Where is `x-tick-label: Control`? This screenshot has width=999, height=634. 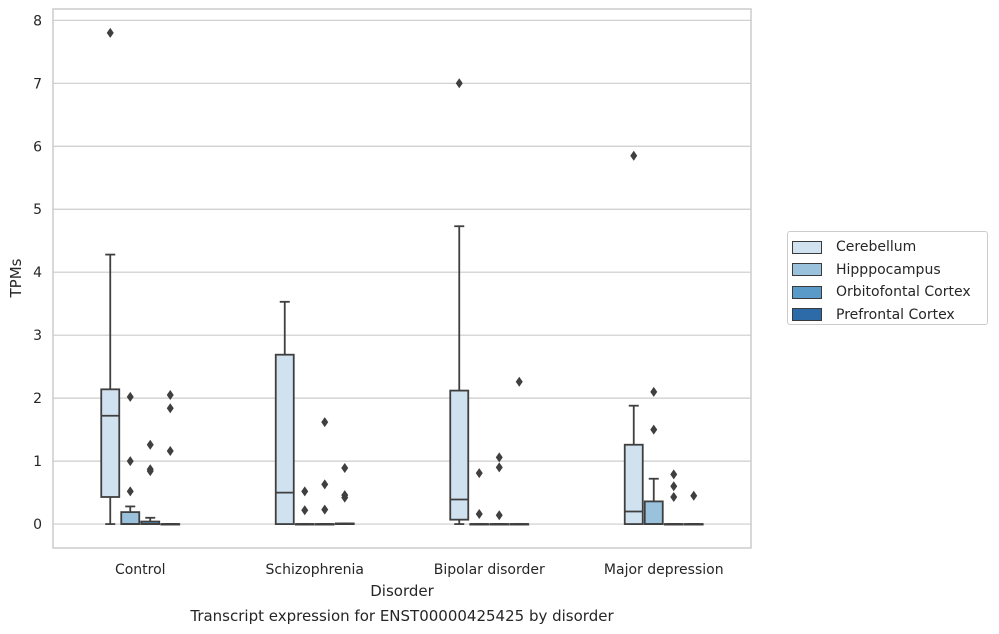
x-tick-label: Control is located at coordinates (140, 570).